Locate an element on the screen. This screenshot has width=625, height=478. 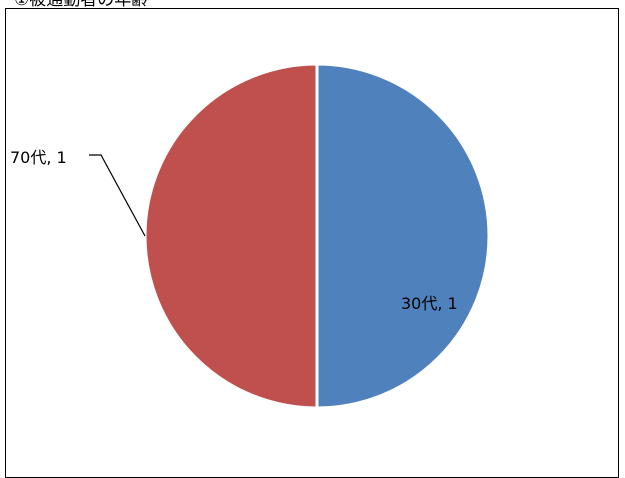
data-label-70s: 70代, 1 is located at coordinates (38, 157).